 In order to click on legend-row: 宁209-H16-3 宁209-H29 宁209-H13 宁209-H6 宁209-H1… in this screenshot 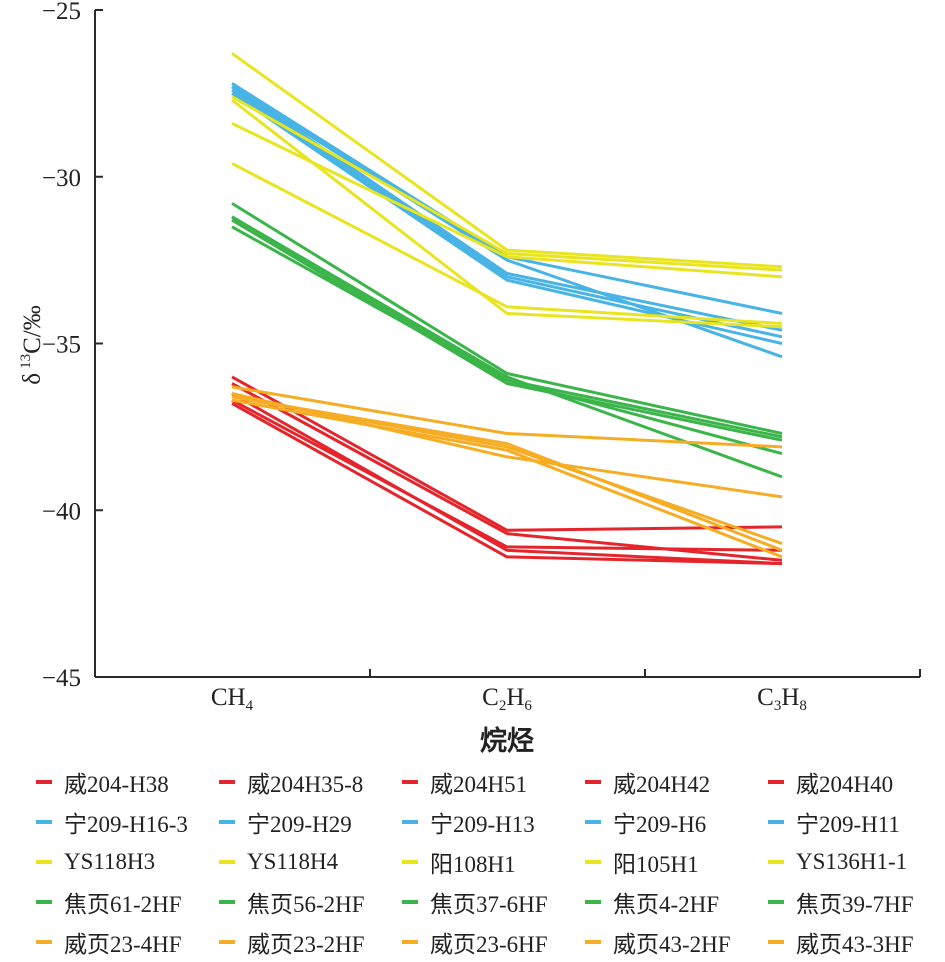, I will do `click(487, 822)`.